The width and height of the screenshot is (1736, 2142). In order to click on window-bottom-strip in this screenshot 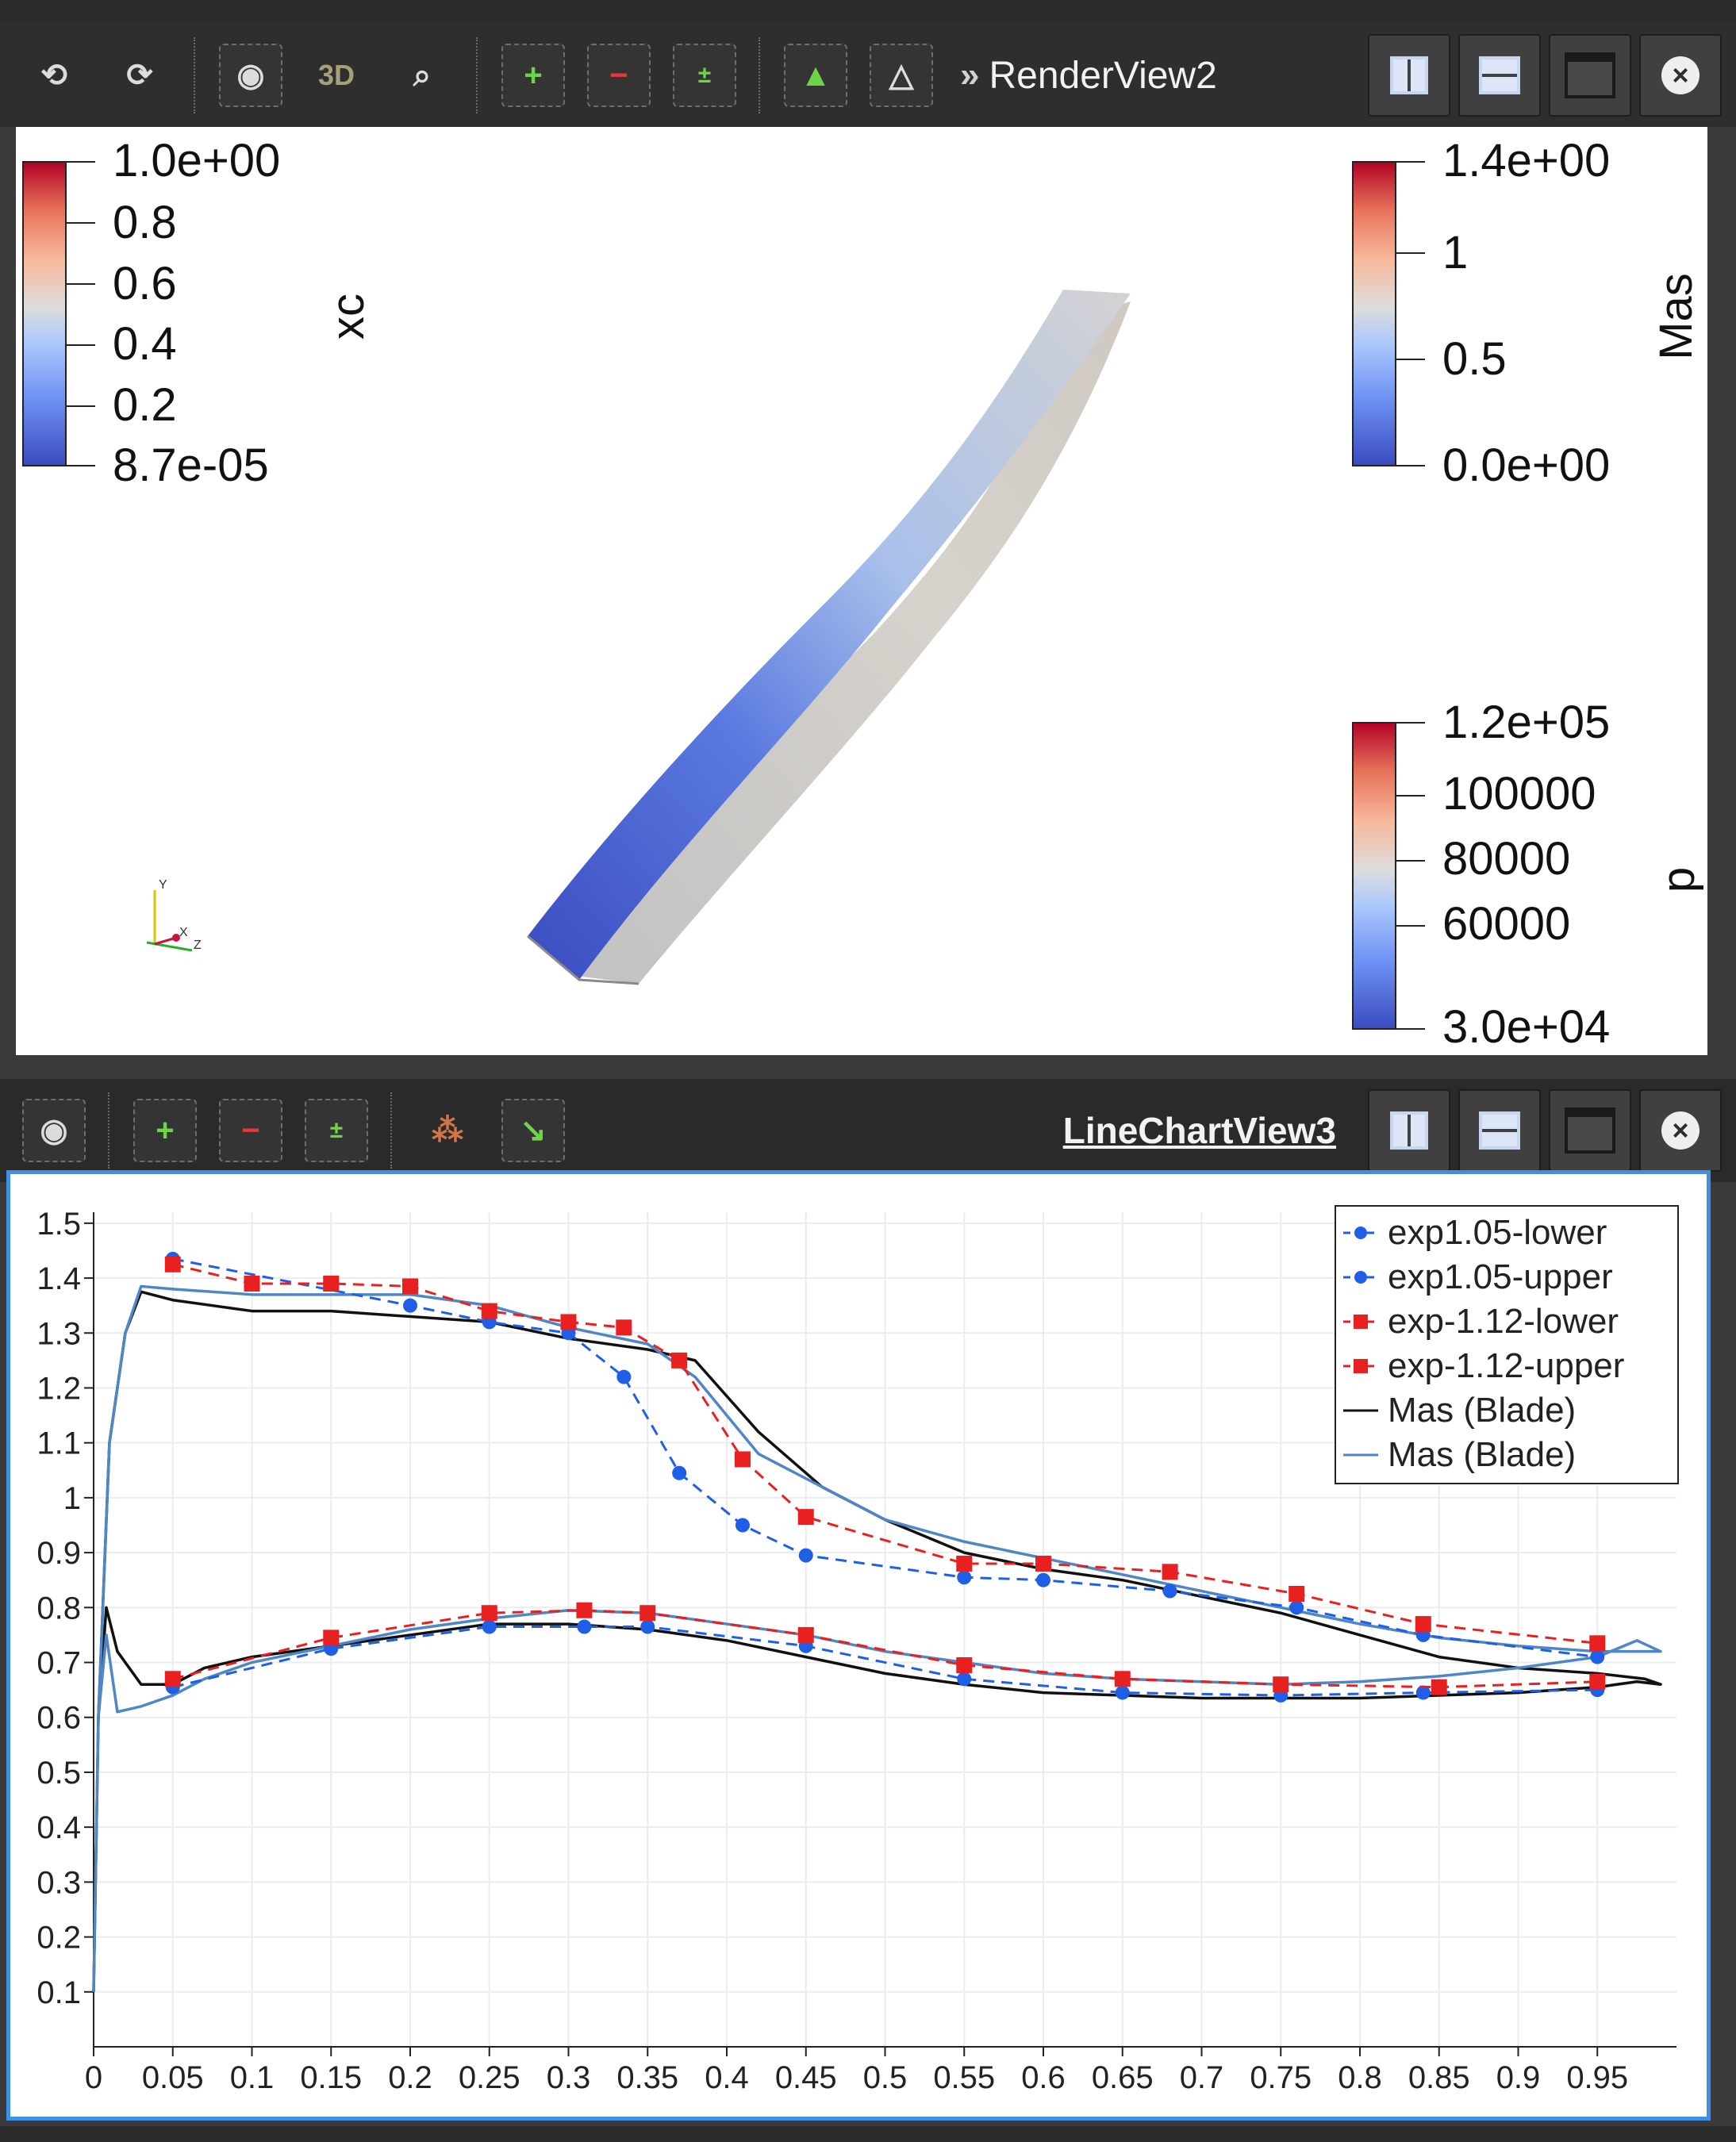, I will do `click(868, 2134)`.